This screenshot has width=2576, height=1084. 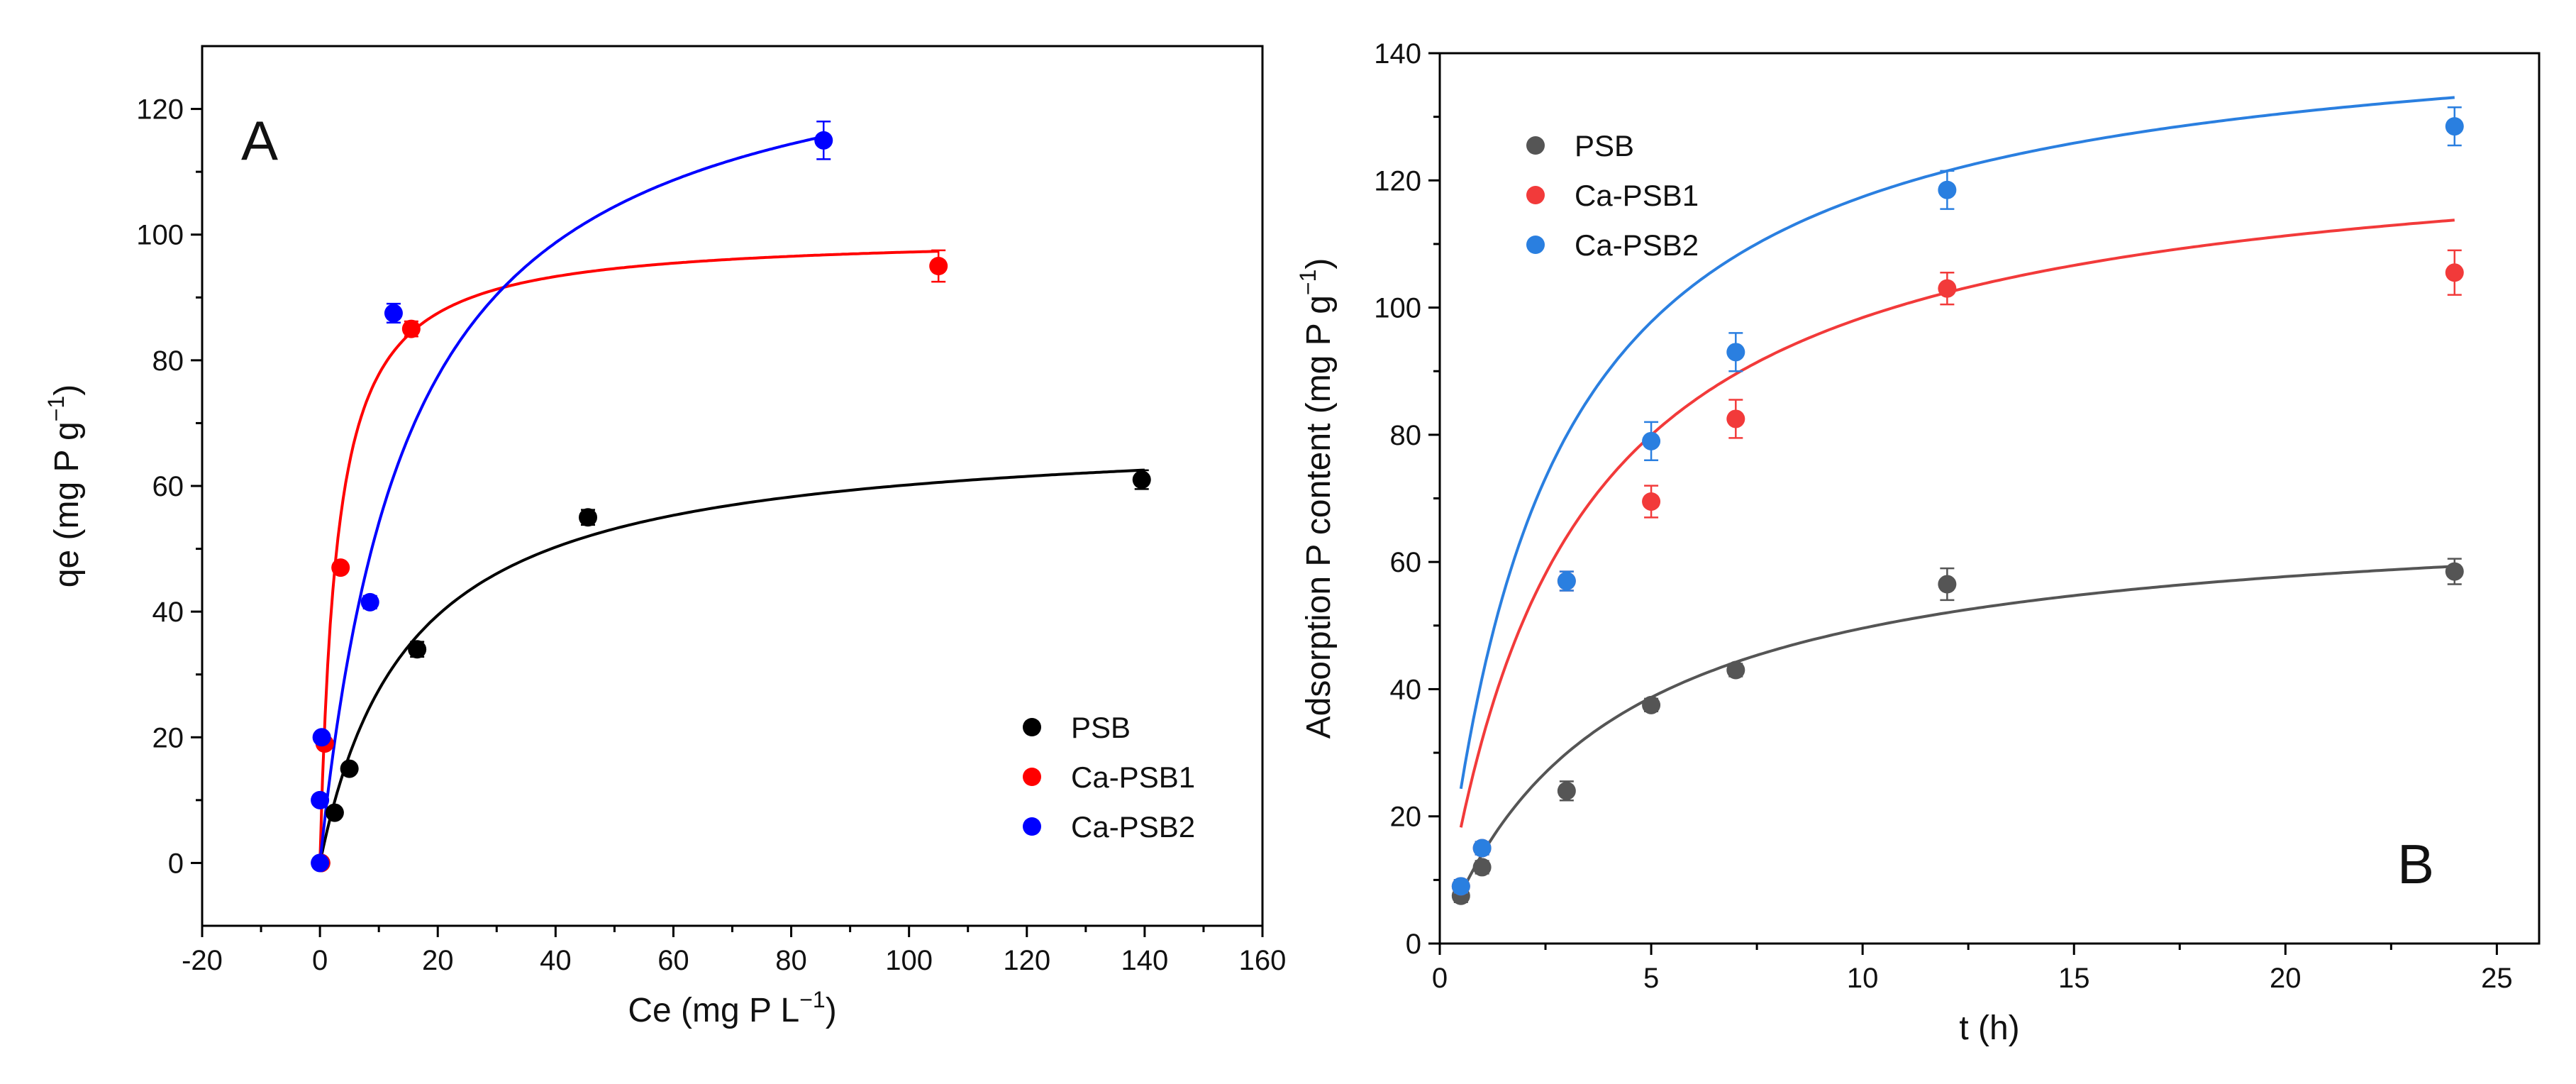 I want to click on panel-label: B, so click(x=2415, y=864).